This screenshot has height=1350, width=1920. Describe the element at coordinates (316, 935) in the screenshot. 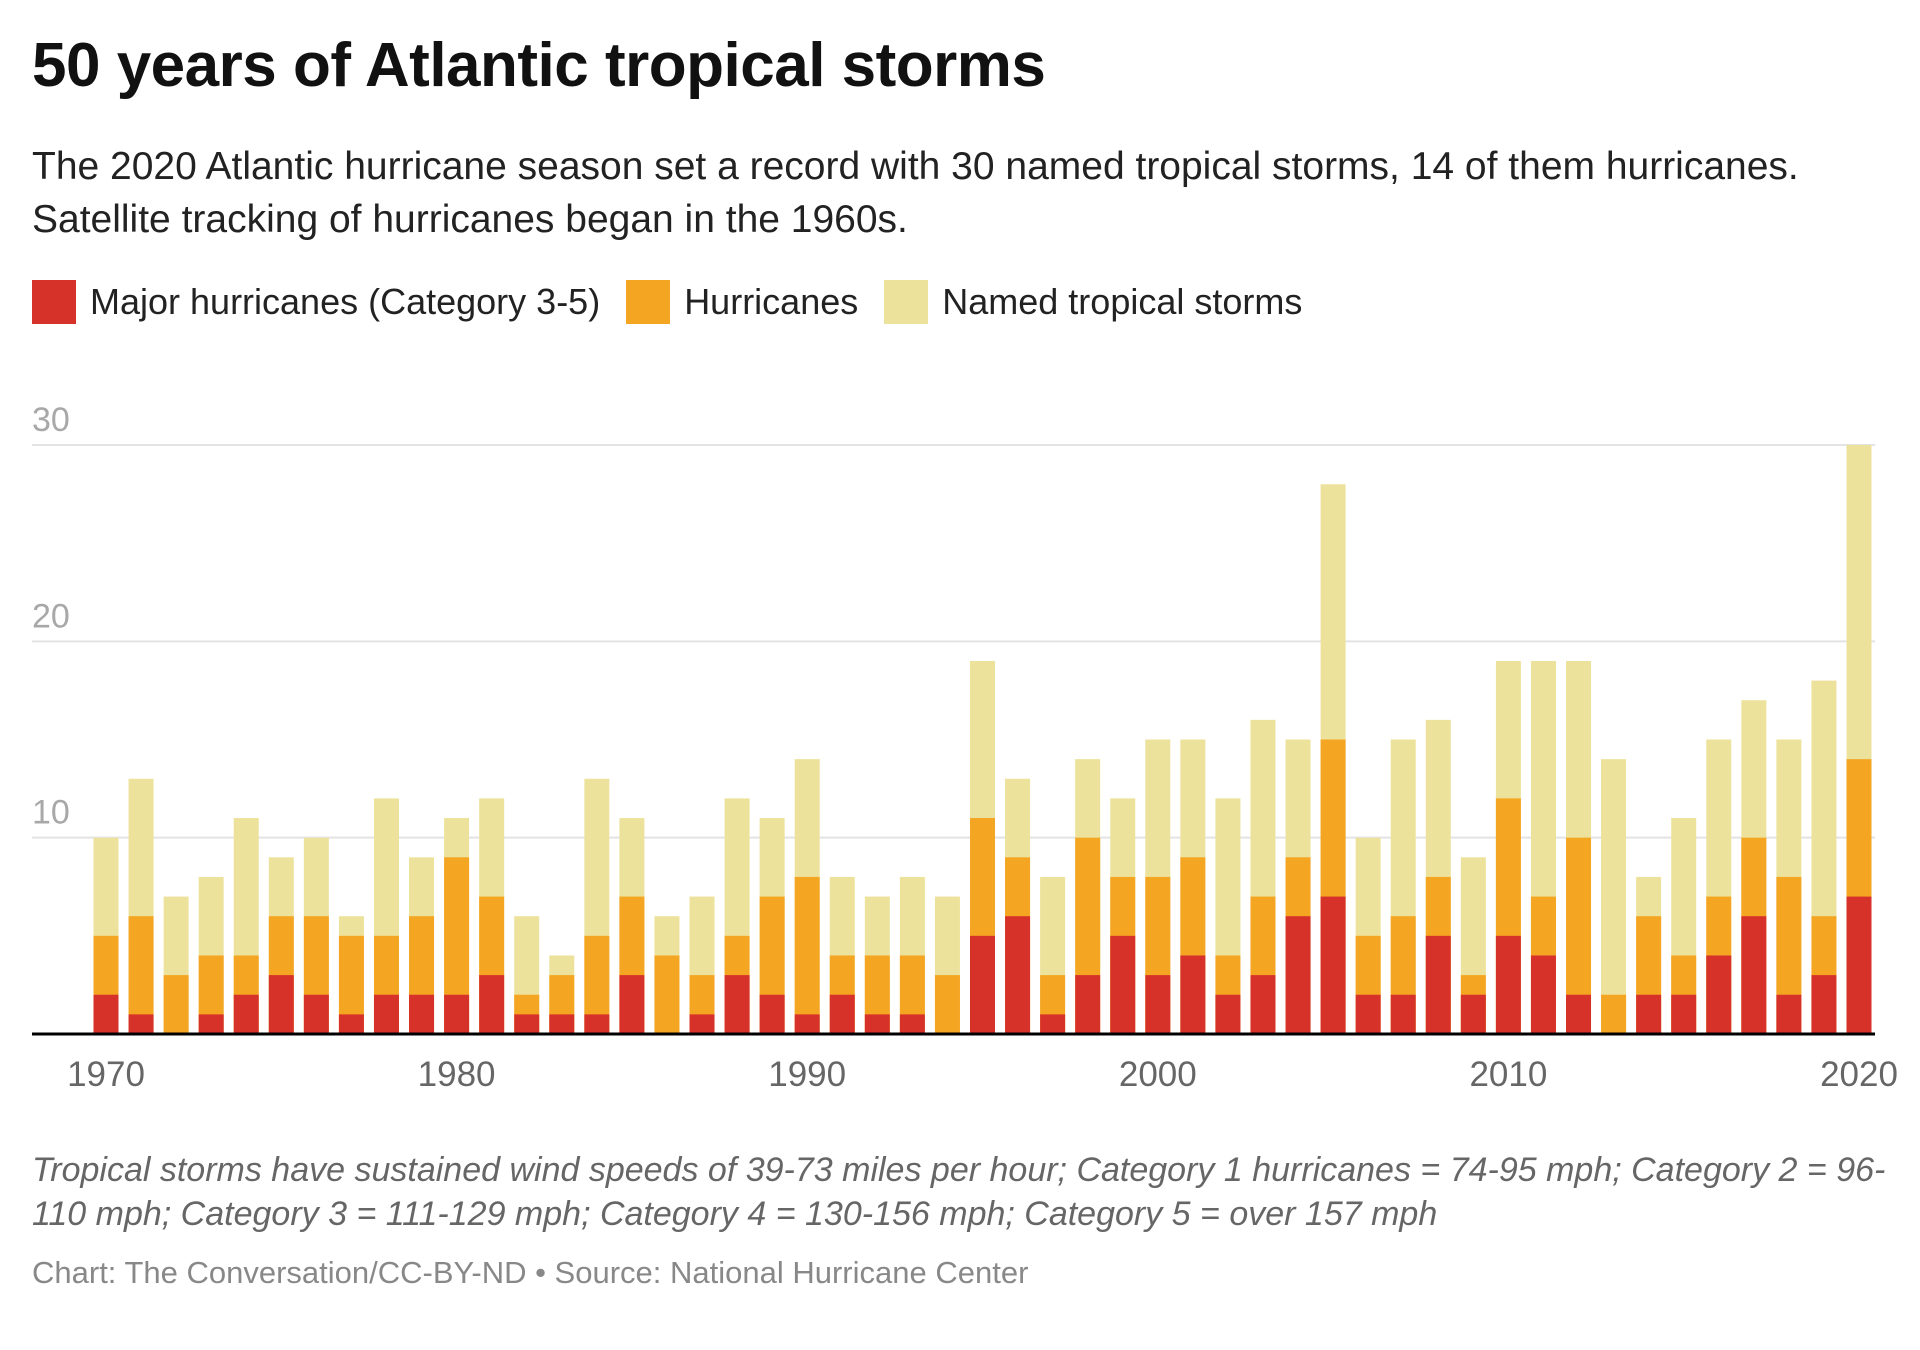

I see `bar-stack-1976` at that location.